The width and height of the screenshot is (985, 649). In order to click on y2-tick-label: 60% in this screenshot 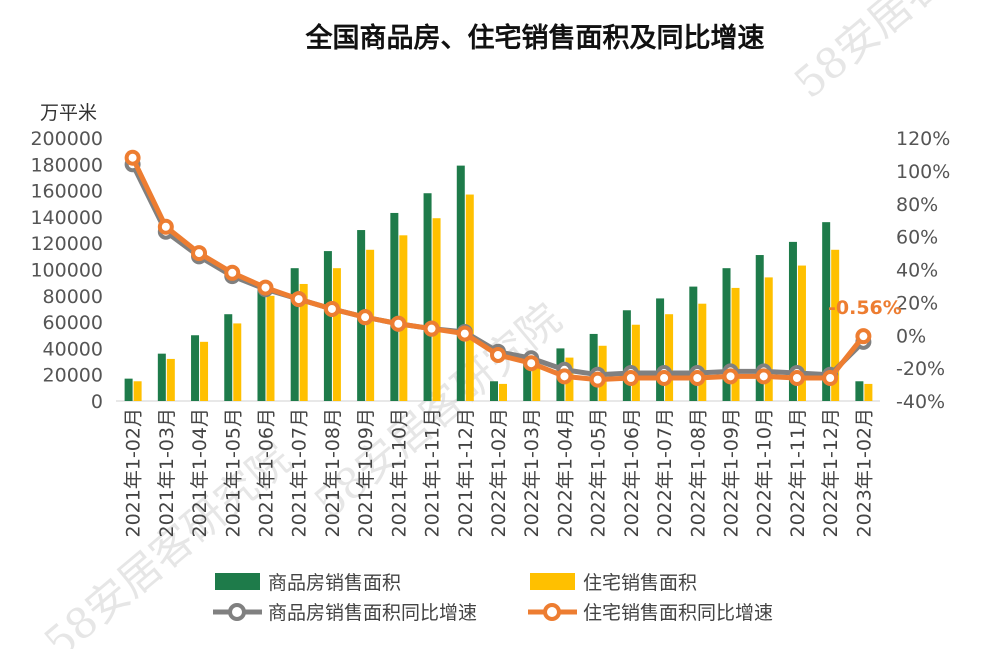, I will do `click(917, 238)`.